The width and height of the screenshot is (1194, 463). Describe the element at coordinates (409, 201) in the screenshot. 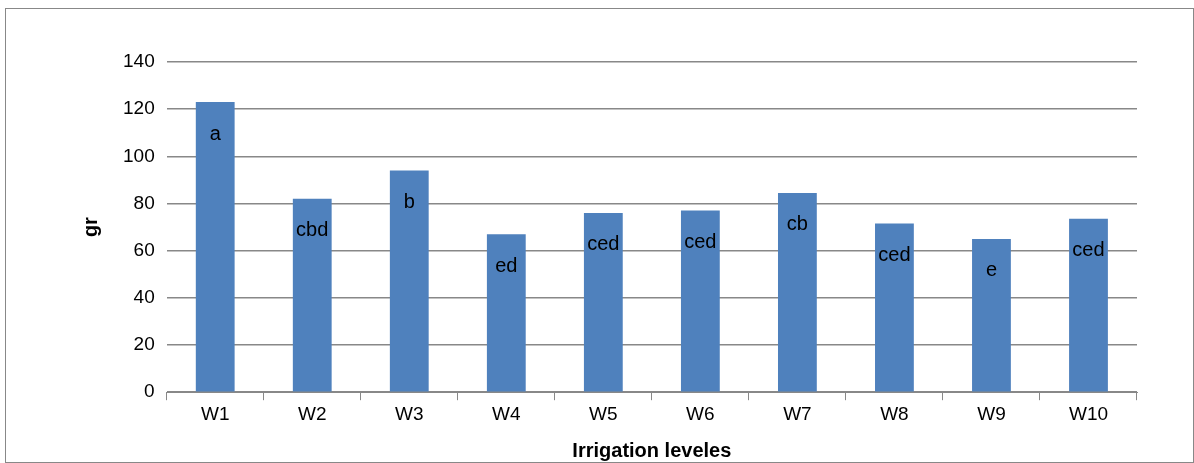

I see `annotation: b` at that location.